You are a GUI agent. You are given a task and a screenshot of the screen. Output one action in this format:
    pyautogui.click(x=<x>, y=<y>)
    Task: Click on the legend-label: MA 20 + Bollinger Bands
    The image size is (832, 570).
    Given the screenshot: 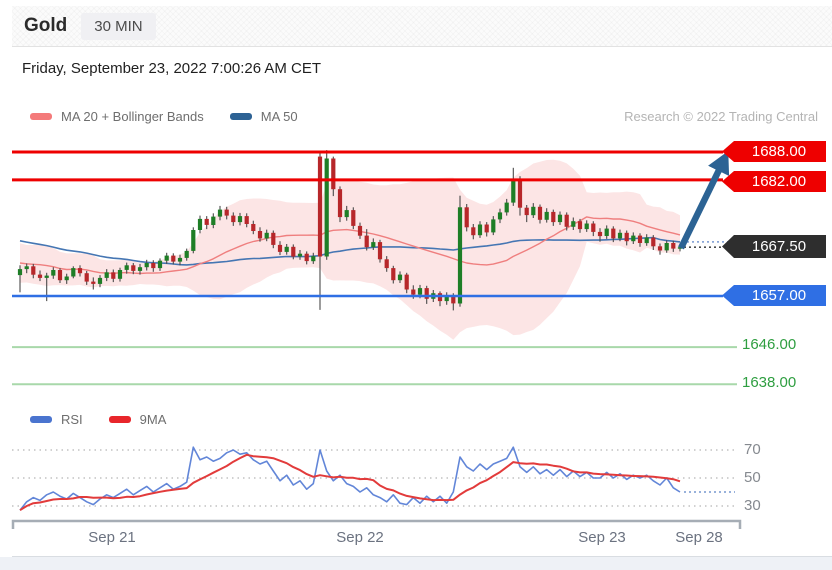 What is the action you would take?
    pyautogui.click(x=132, y=116)
    